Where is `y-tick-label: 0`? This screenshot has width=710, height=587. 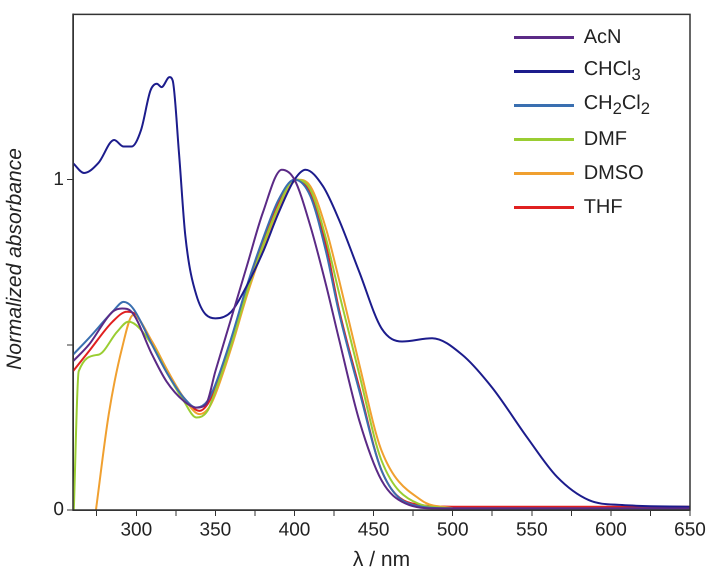 y-tick-label: 0 is located at coordinates (58, 509).